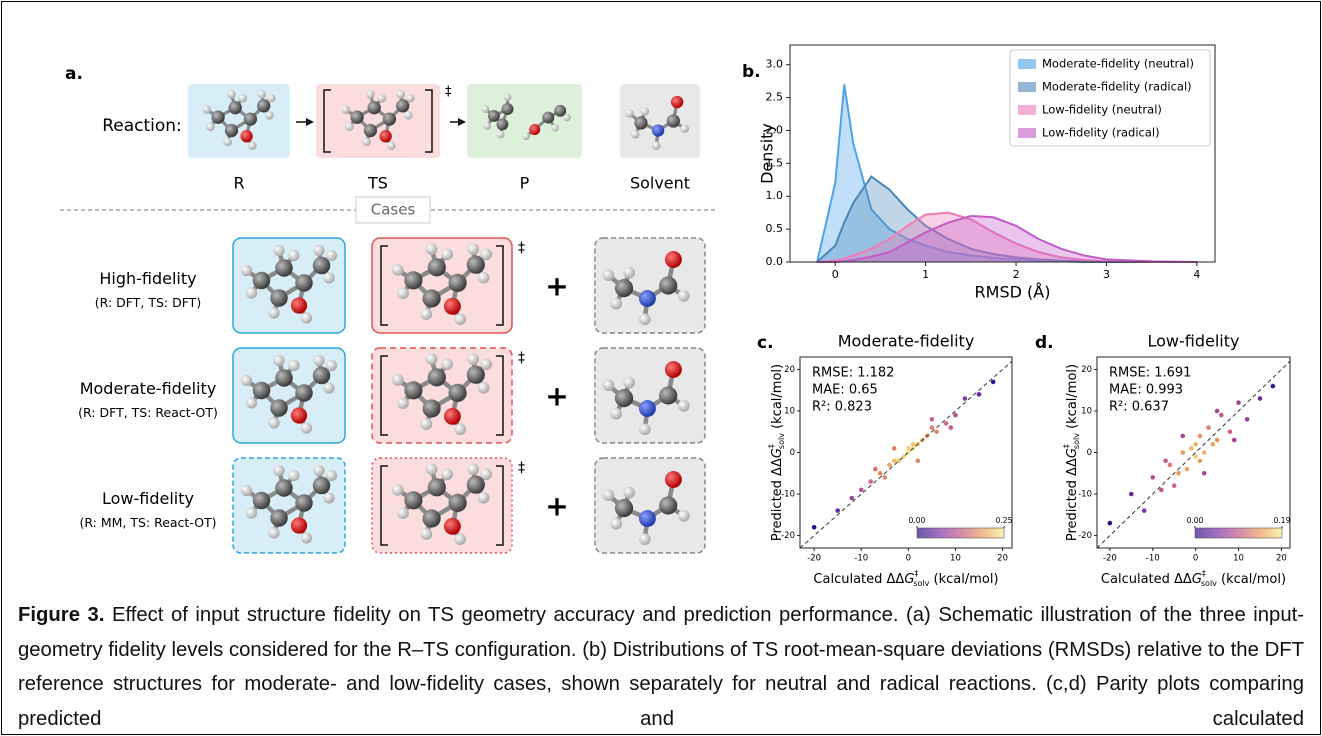  What do you see at coordinates (1195, 559) in the screenshot?
I see `x-tick-label: 0` at bounding box center [1195, 559].